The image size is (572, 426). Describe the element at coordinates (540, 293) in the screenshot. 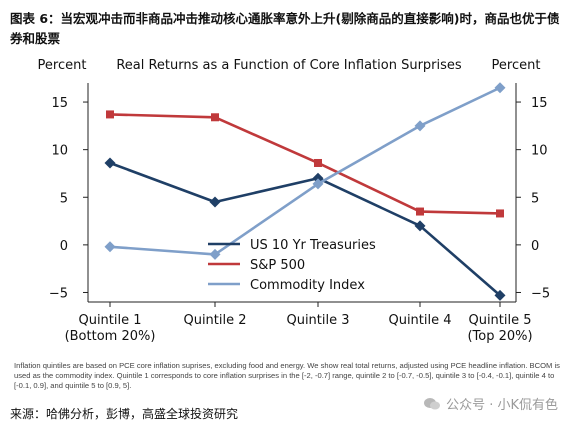

I see `y-tick-label-right: −5` at that location.